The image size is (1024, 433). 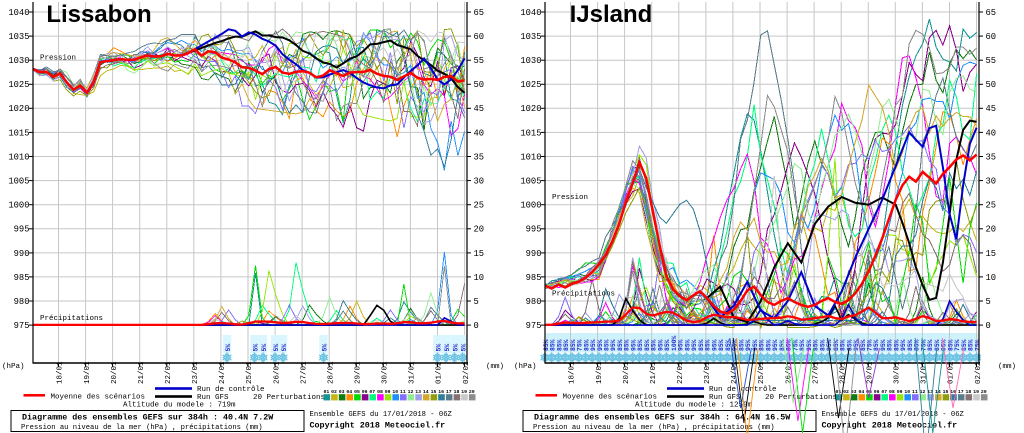 I want to click on svg-text: 1030, so click(x=18, y=61).